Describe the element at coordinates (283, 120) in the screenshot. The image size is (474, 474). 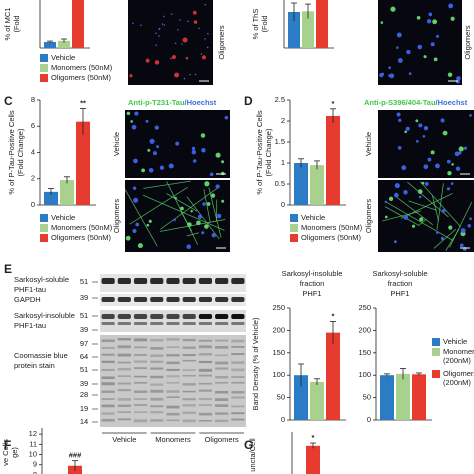
I see `y-tick-label: 2` at that location.